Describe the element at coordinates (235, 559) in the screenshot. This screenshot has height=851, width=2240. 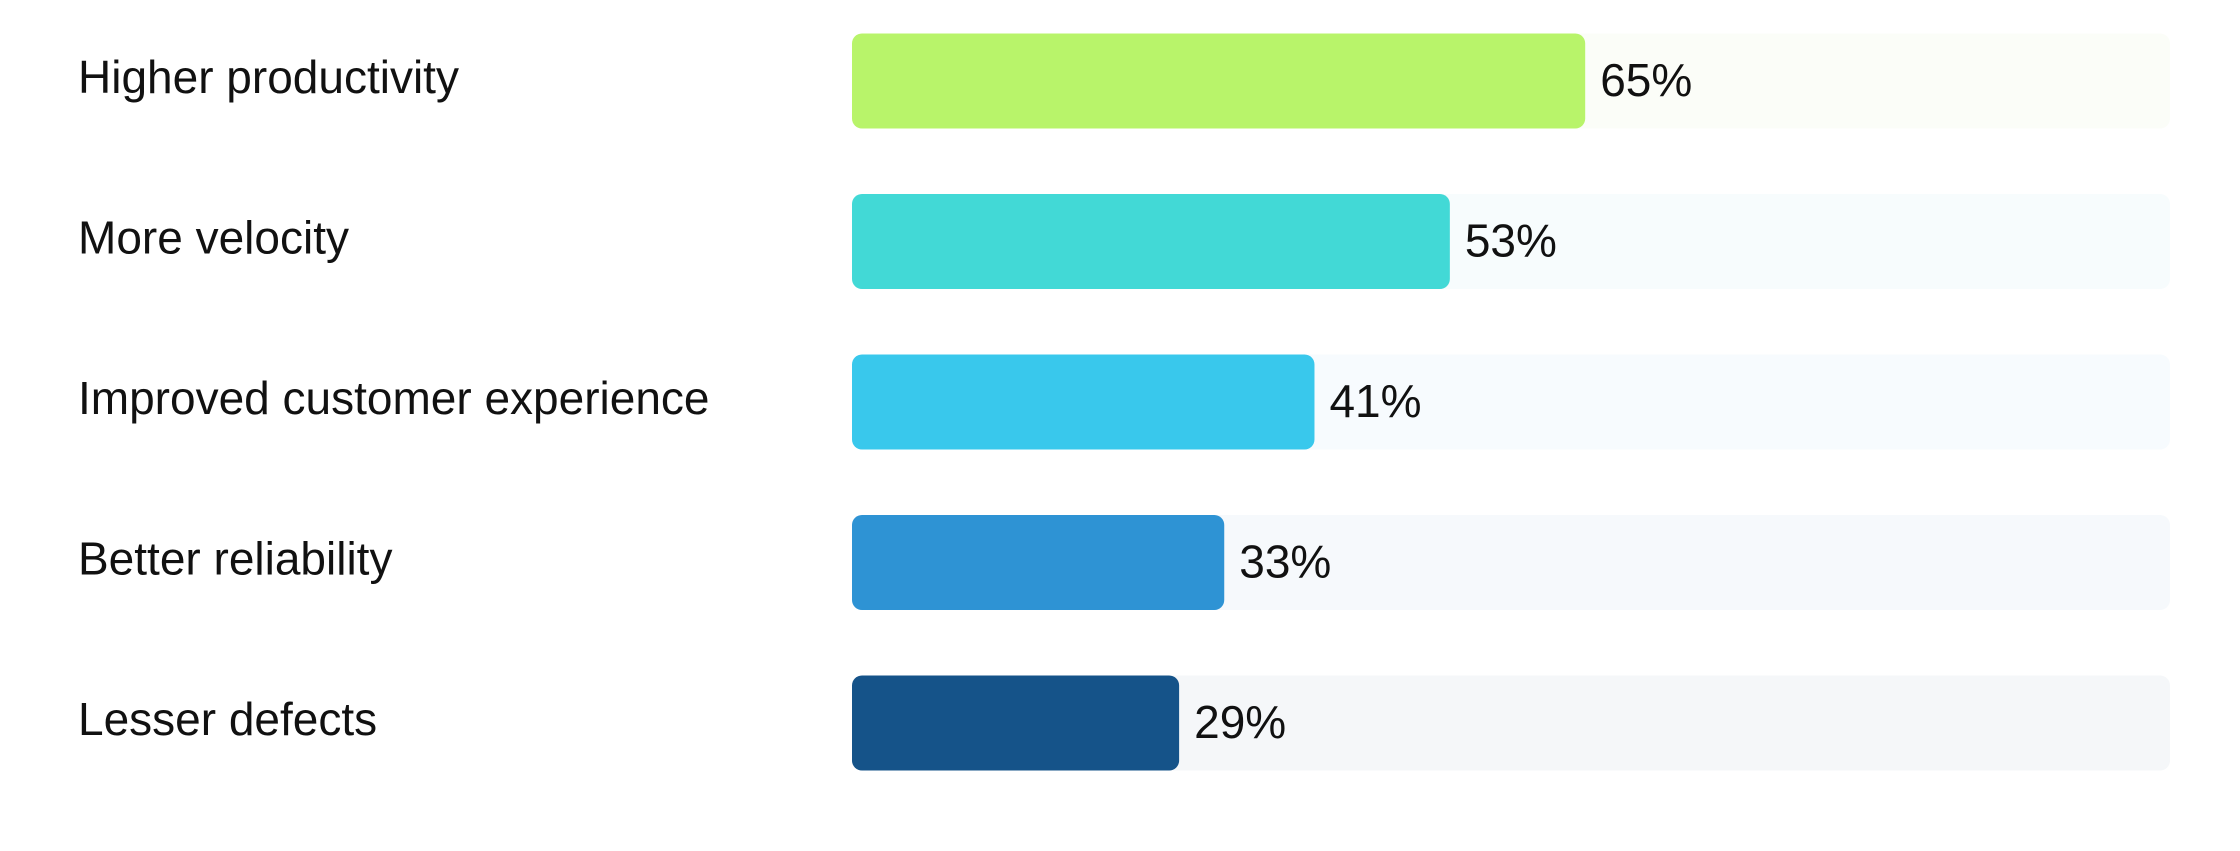
I see `category-label: Better reliability` at that location.